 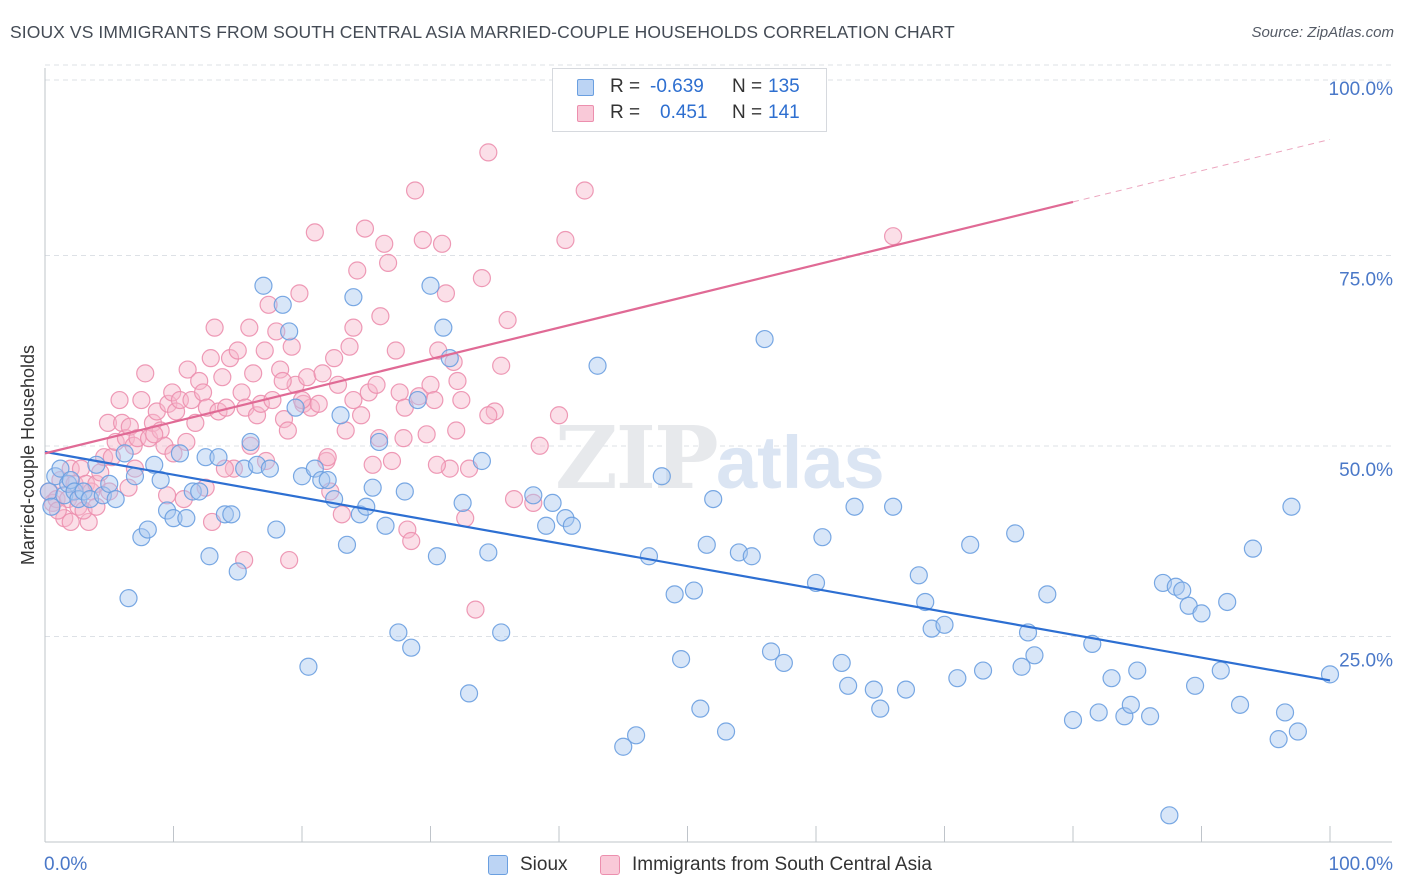 I want to click on legend-label-sioux: Sioux, so click(x=544, y=864).